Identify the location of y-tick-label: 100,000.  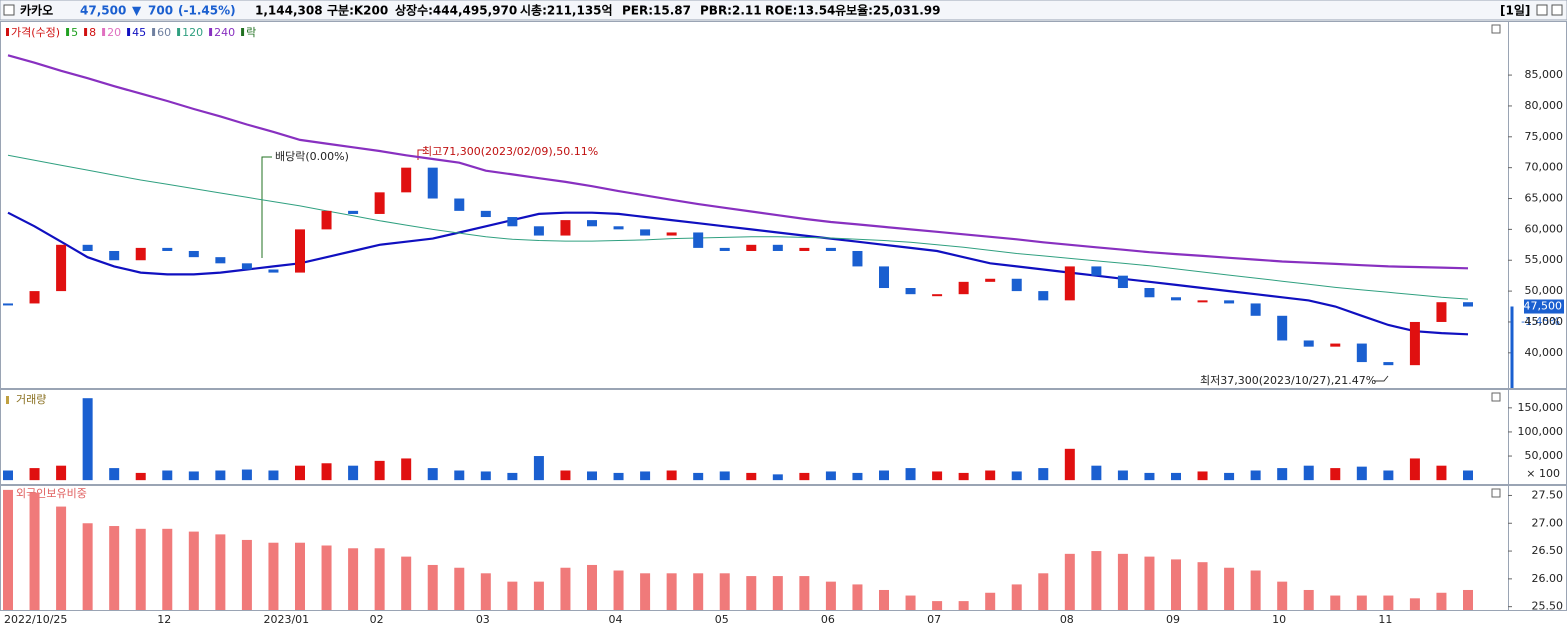
(1541, 431).